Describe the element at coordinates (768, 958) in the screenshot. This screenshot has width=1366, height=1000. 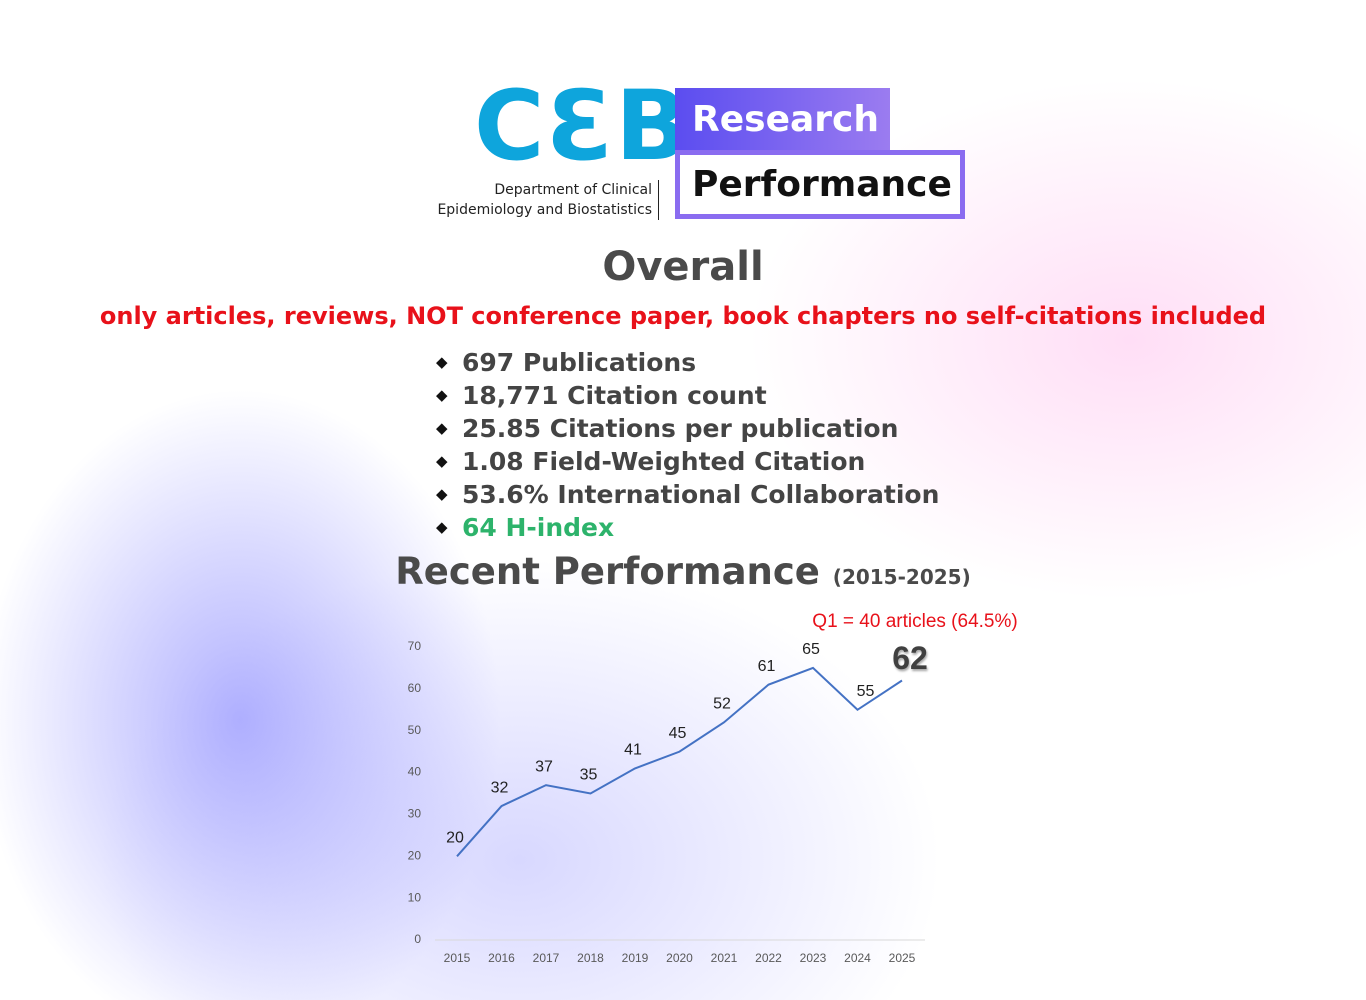
I see `x-tick-label: 2022` at that location.